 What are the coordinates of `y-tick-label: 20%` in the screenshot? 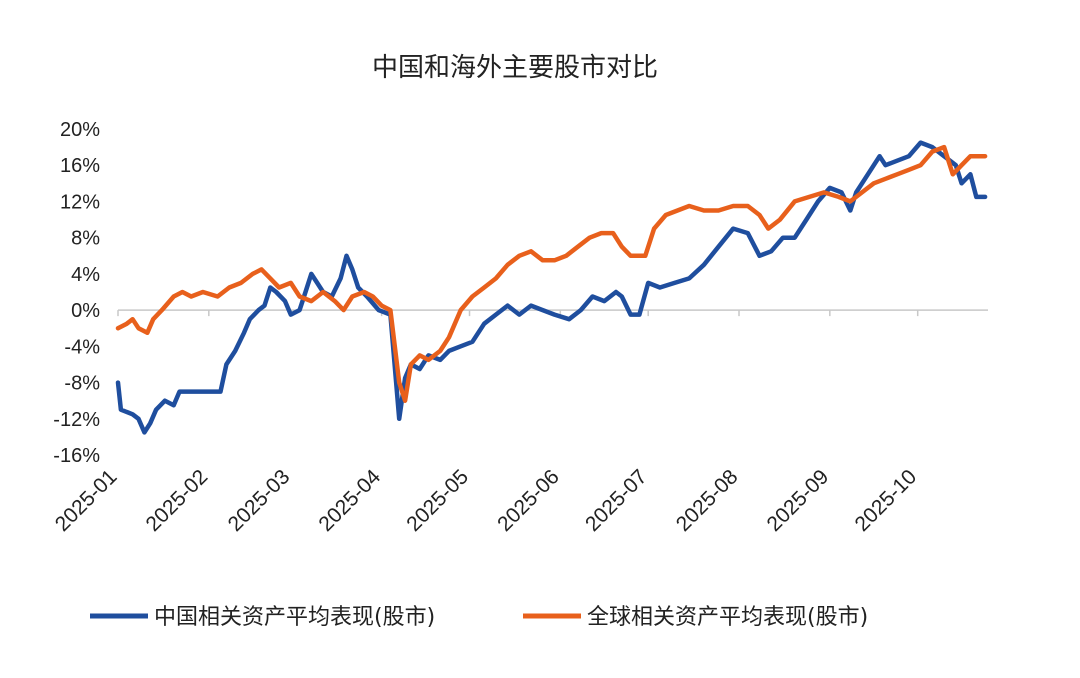 It's located at (80, 130).